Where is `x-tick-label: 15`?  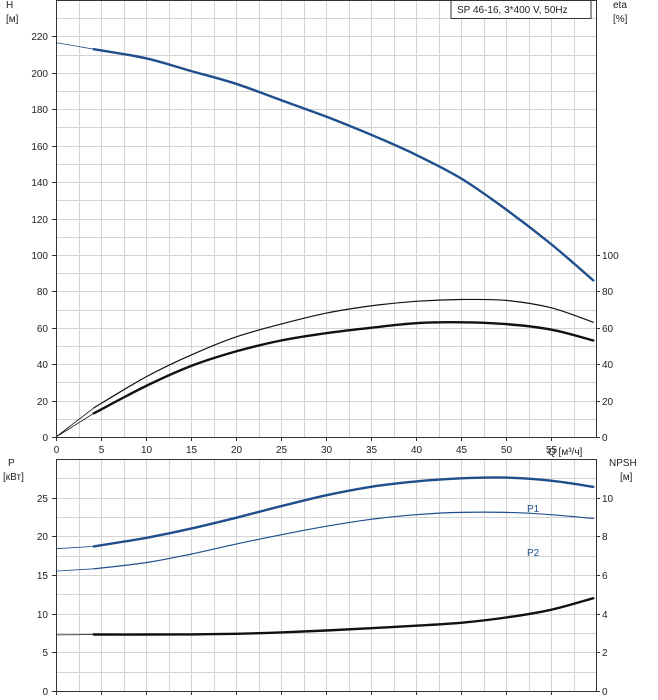 x-tick-label: 15 is located at coordinates (192, 450).